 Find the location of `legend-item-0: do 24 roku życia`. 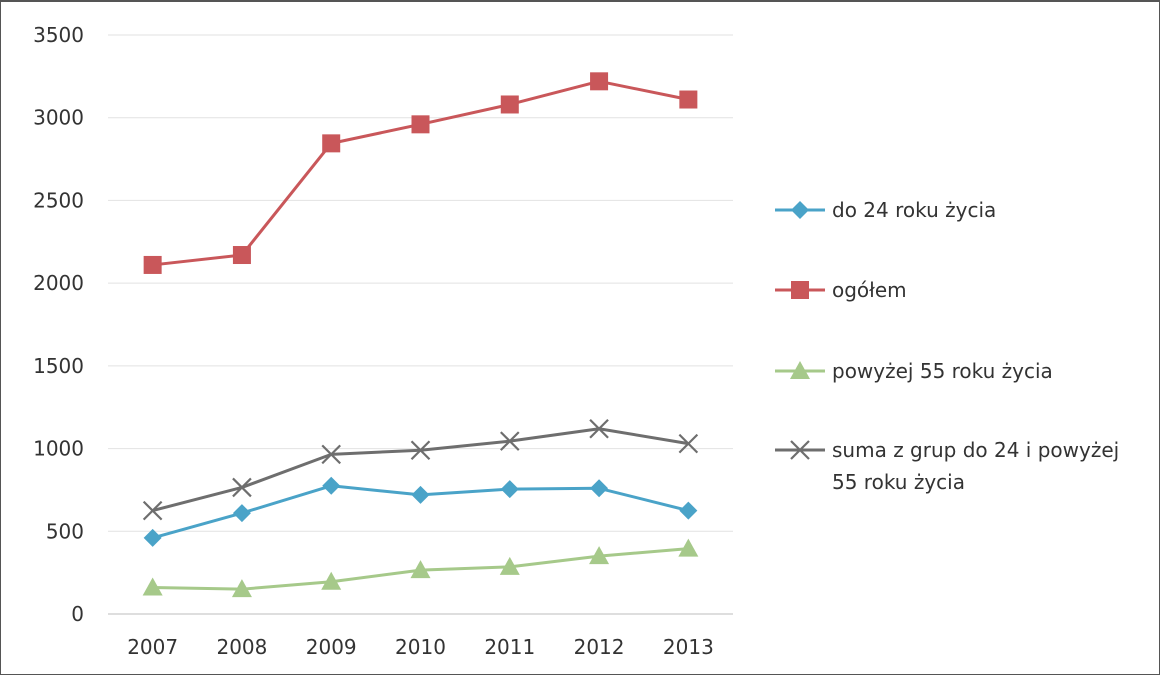

legend-item-0: do 24 roku życia is located at coordinates (885, 210).